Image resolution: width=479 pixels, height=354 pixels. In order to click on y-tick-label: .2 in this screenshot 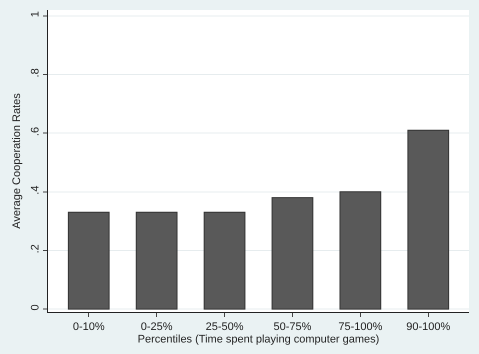, I will do `click(36, 249)`.